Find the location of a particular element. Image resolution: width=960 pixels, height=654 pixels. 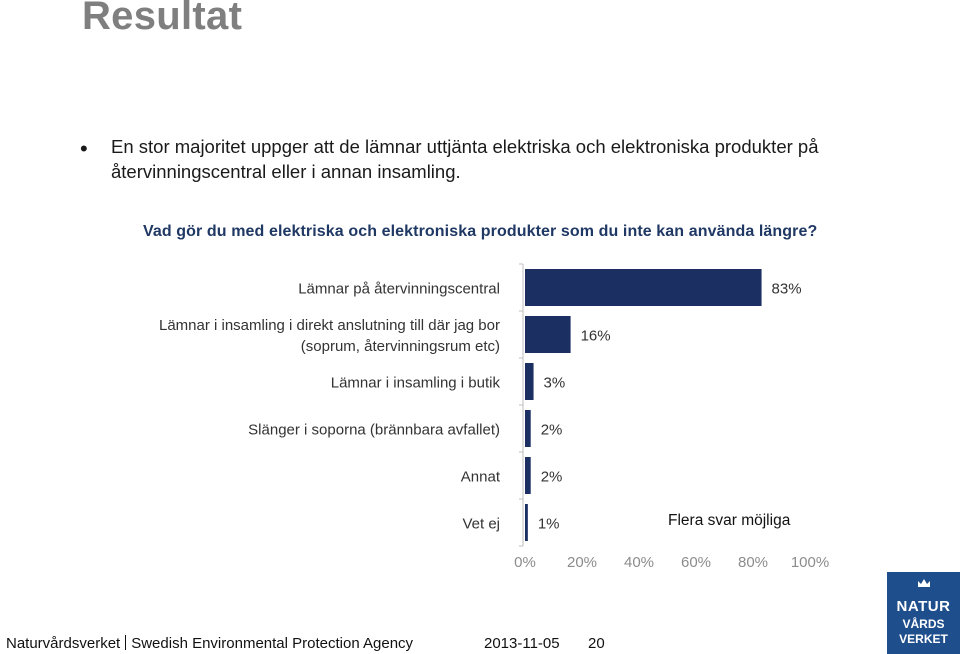

page-title: Resultat is located at coordinates (162, 19).